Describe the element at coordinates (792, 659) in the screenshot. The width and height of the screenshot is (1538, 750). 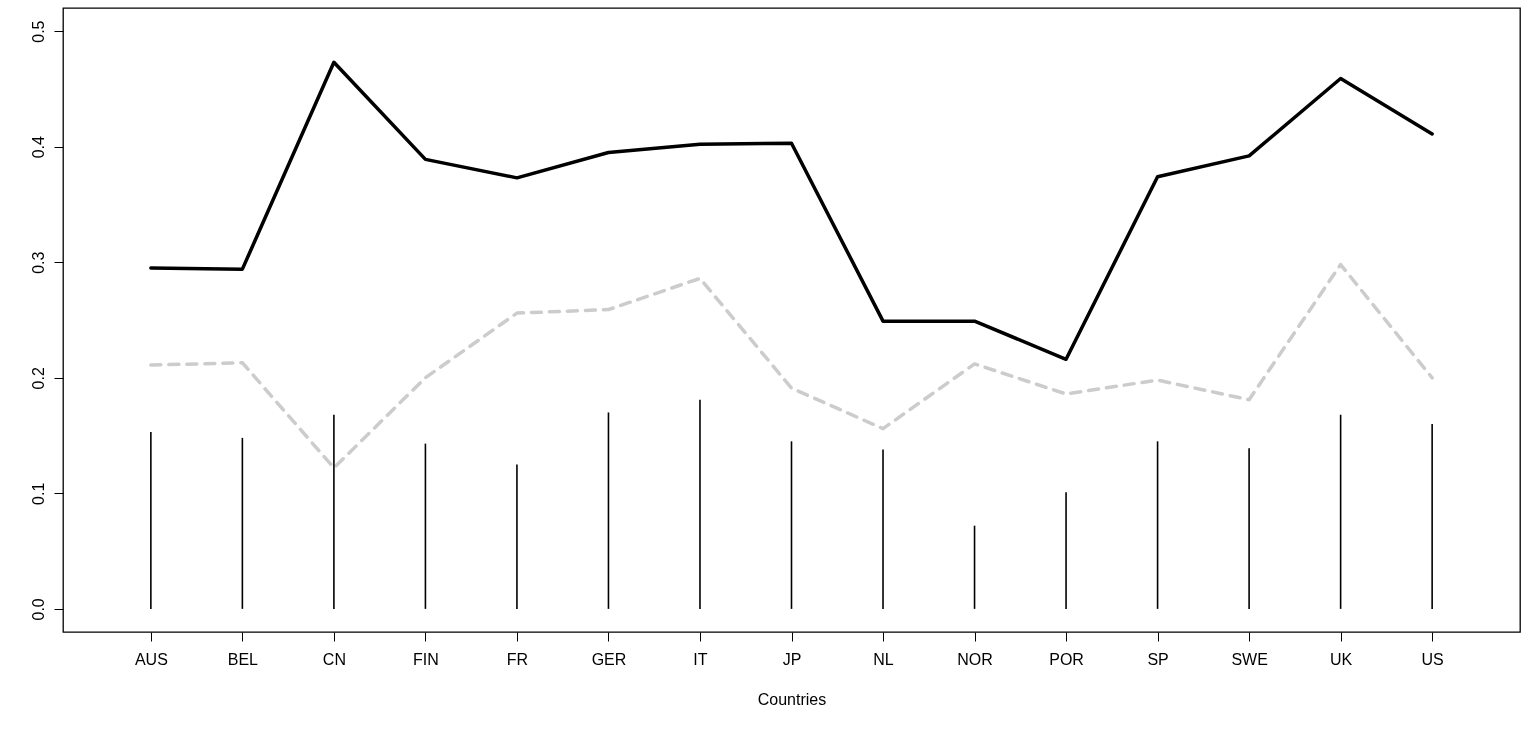
I see `x-tick-label: JP` at that location.